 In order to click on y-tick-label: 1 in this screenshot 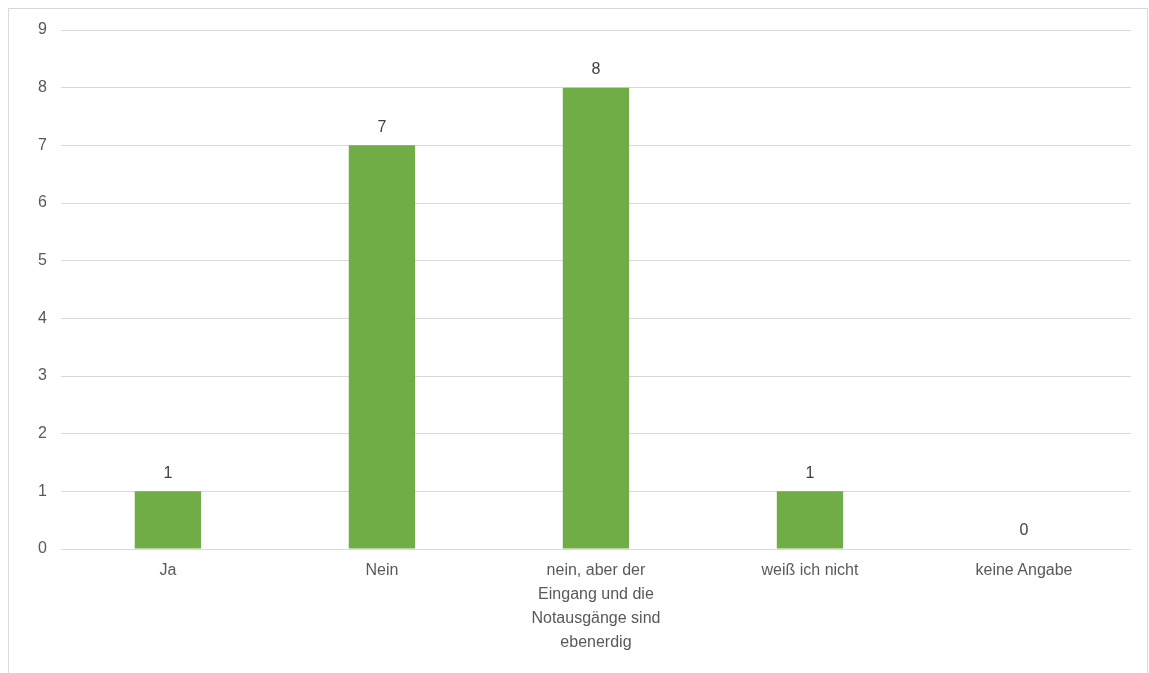, I will do `click(42, 490)`.